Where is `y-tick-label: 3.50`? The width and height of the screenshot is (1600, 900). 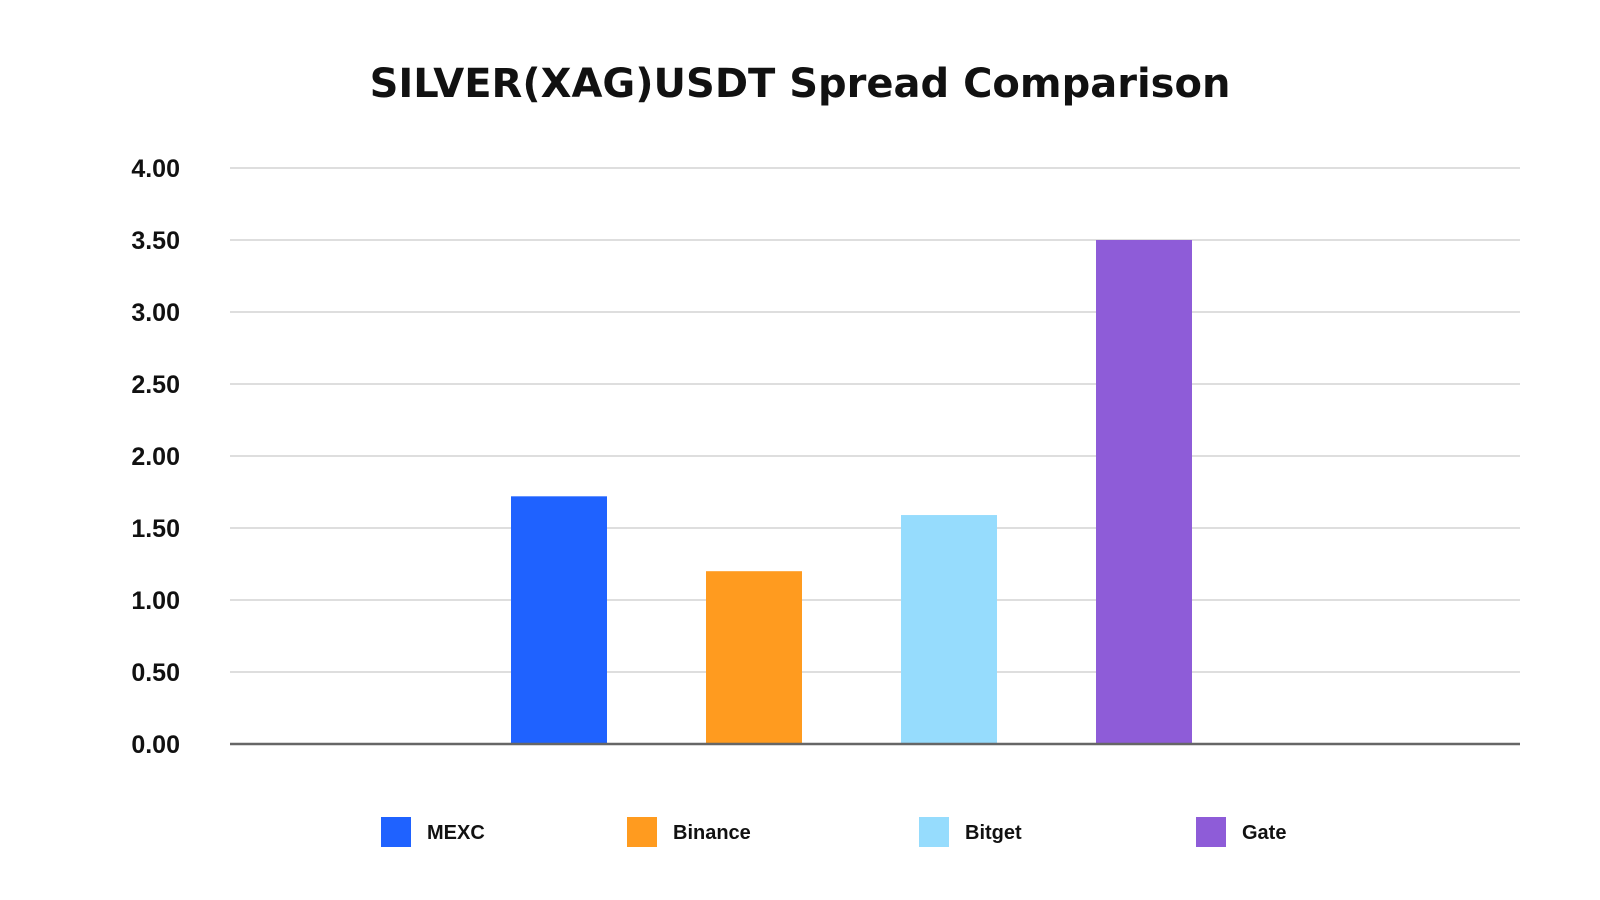 y-tick-label: 3.50 is located at coordinates (155, 241).